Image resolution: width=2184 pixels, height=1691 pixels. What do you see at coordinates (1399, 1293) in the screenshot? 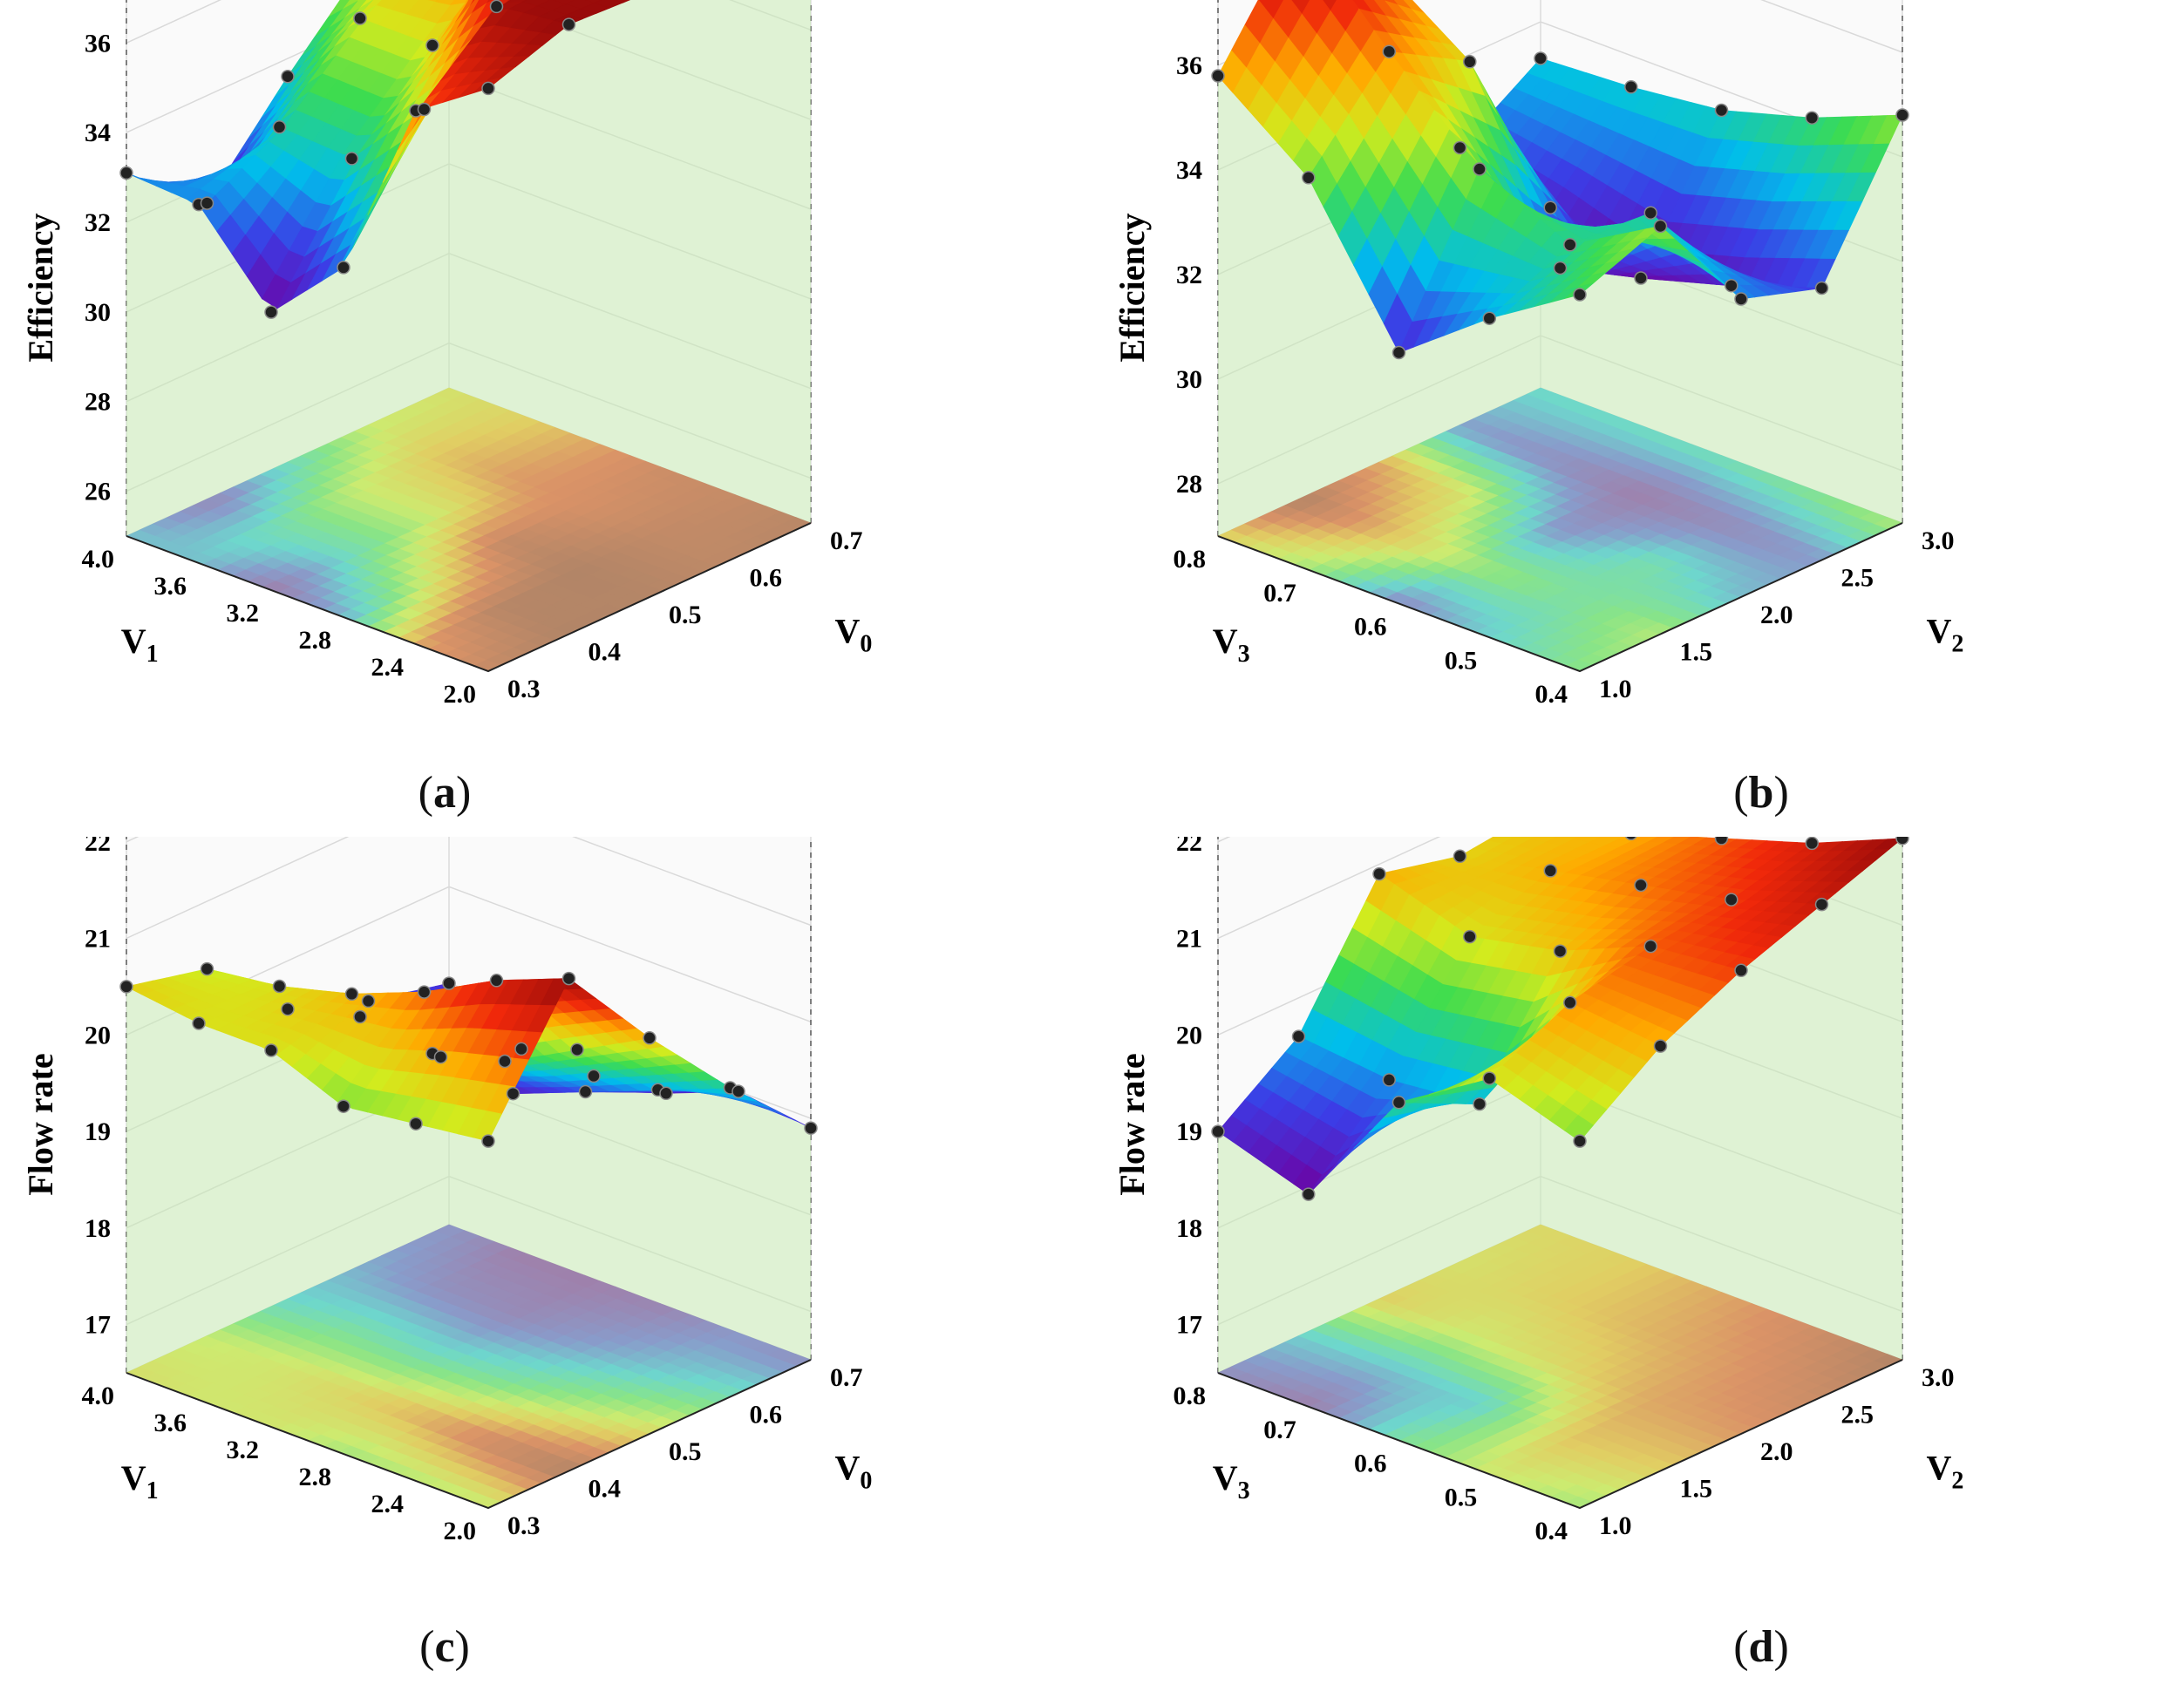
I see `left-curtain` at bounding box center [1399, 1293].